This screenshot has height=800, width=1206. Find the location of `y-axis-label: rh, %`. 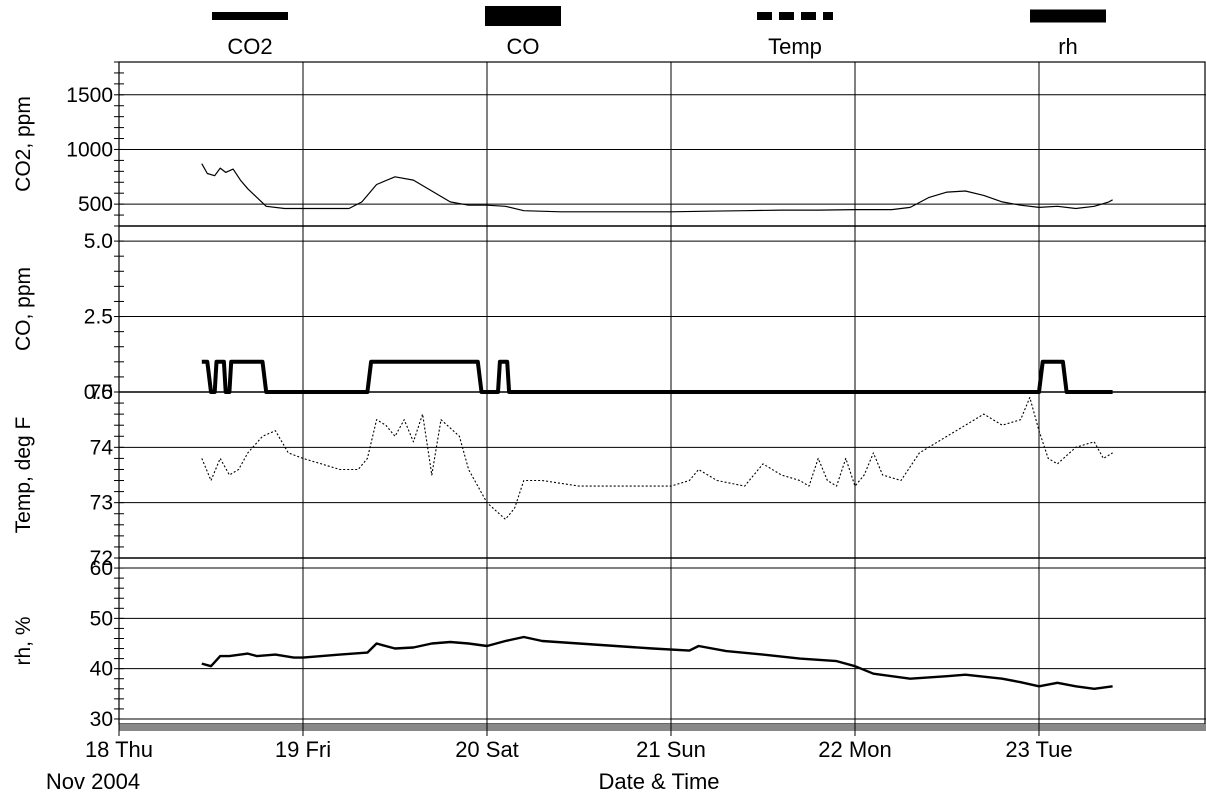

y-axis-label: rh, % is located at coordinates (23, 640).